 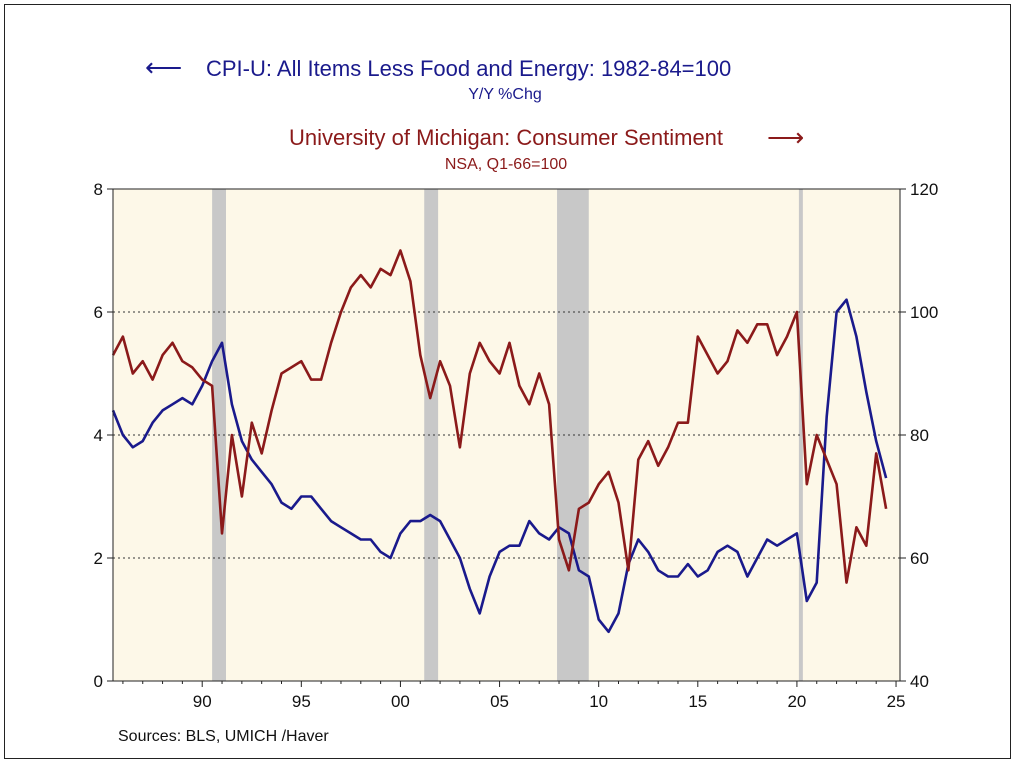 What do you see at coordinates (919, 558) in the screenshot?
I see `y-right-tick-label: 60` at bounding box center [919, 558].